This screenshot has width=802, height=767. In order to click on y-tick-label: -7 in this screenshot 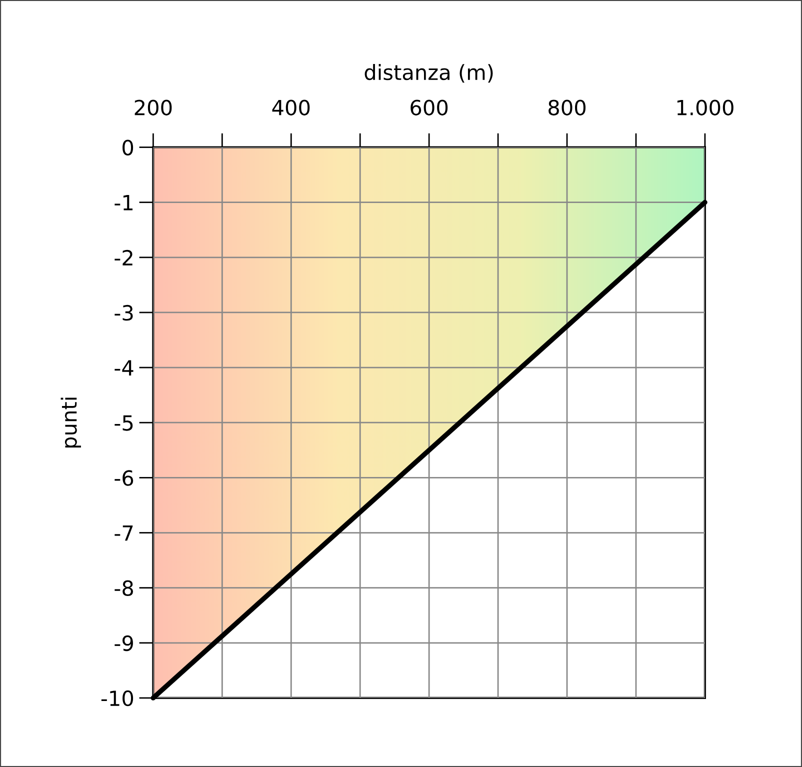, I will do `click(123, 533)`.